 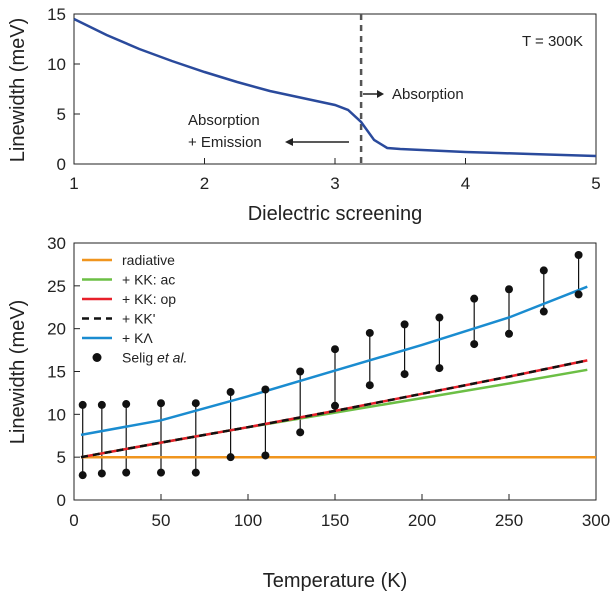 I want to click on bottom-y-tick-label: 30, so click(x=56, y=243).